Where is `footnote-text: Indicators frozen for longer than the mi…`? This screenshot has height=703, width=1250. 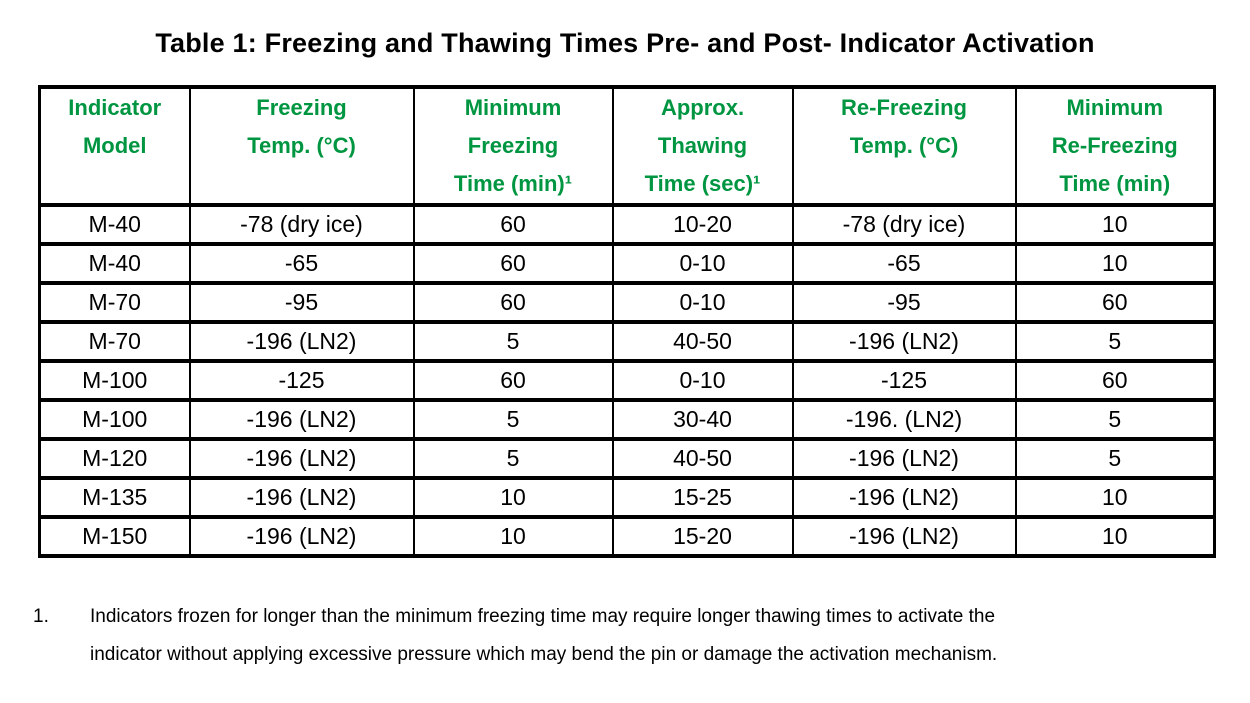 footnote-text: Indicators frozen for longer than the mi… is located at coordinates (544, 635).